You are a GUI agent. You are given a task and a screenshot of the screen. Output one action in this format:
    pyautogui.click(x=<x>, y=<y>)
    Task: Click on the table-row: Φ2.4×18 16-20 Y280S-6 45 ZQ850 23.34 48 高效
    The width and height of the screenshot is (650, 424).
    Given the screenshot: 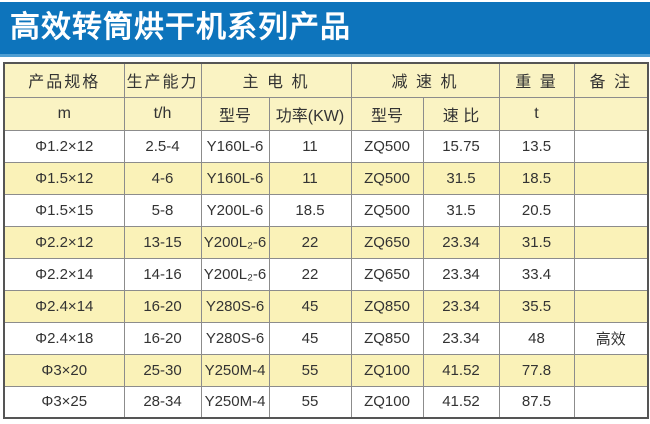 What is the action you would take?
    pyautogui.click(x=326, y=338)
    